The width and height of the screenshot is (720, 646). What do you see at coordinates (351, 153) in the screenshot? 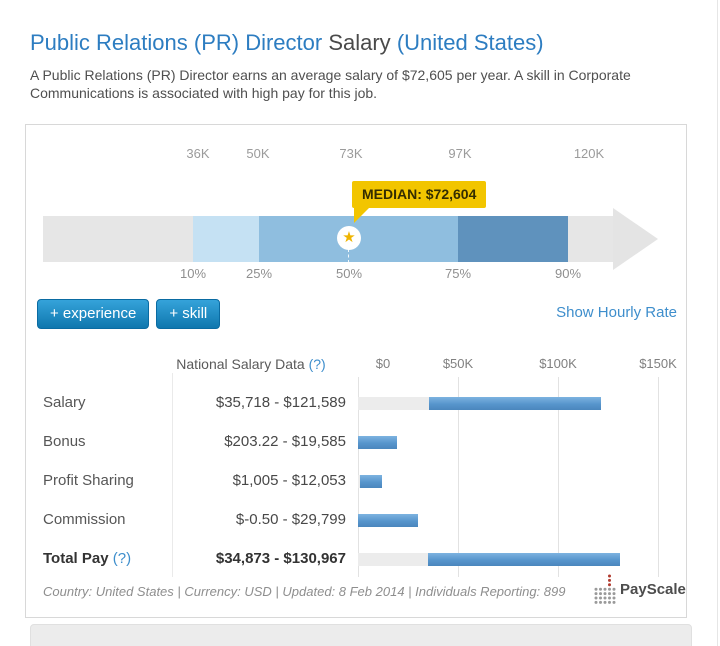
I see `tick-label-73k: 73K` at bounding box center [351, 153].